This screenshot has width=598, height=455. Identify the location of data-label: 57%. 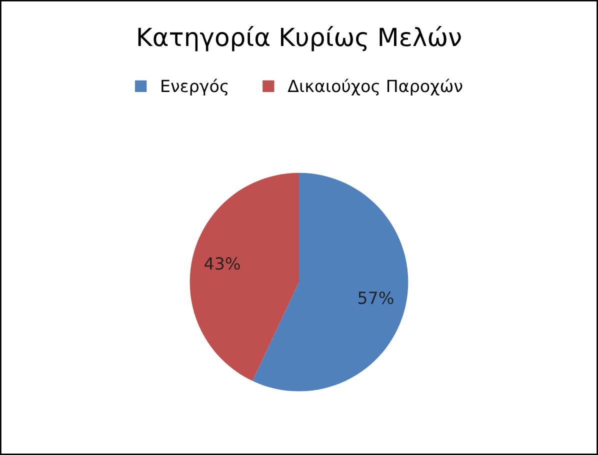
(376, 297).